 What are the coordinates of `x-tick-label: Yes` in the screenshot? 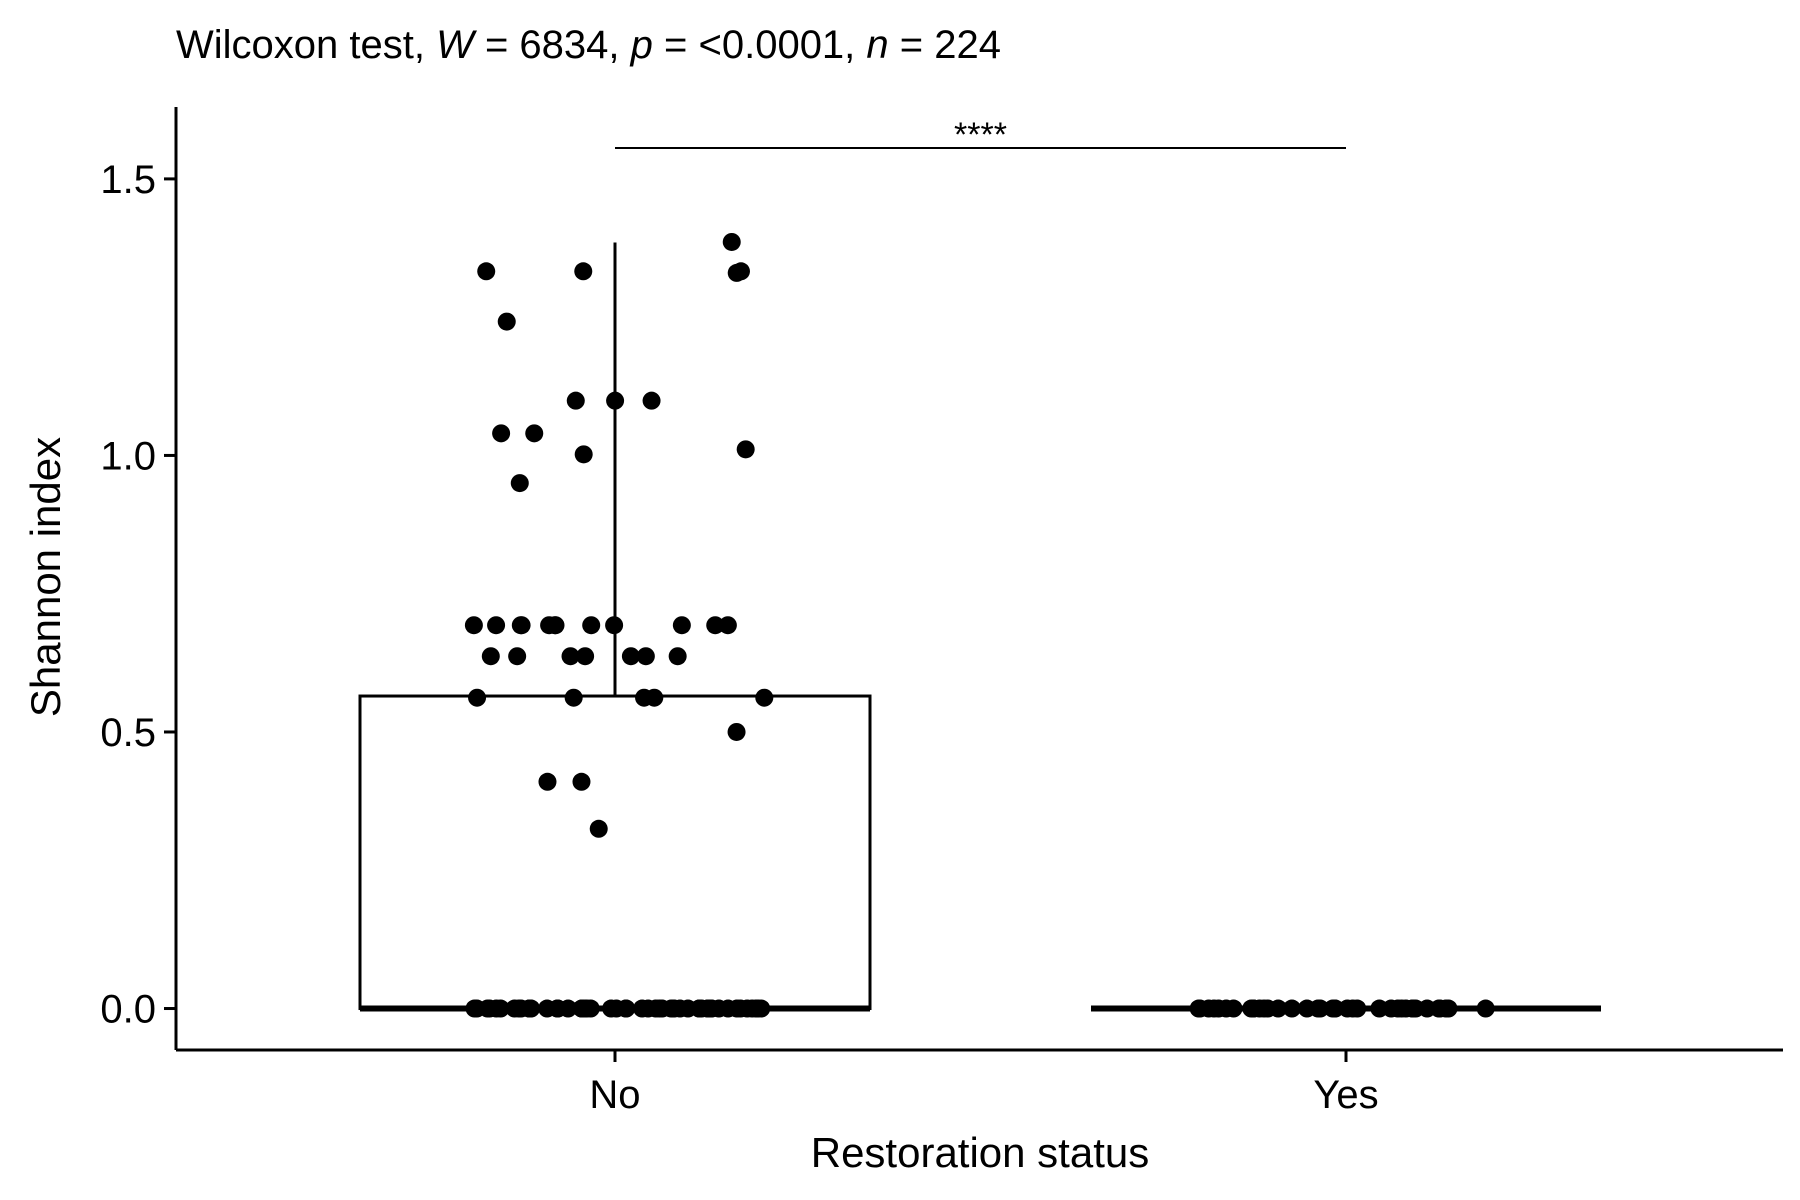 It's located at (1345, 1095).